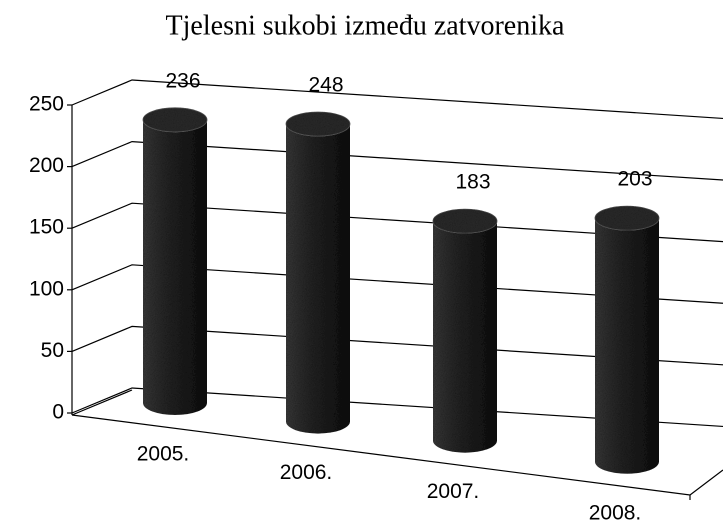 The image size is (723, 525). I want to click on chart-title: Tjelesni sukobi između zatvorenika, so click(365, 25).